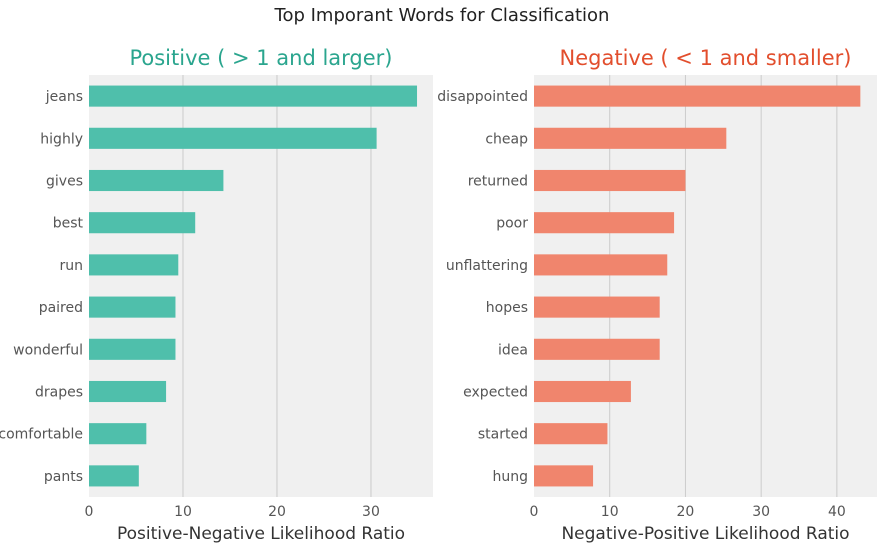 The width and height of the screenshot is (884, 549). What do you see at coordinates (512, 224) in the screenshot?
I see `negative-y-tick-label: poor` at bounding box center [512, 224].